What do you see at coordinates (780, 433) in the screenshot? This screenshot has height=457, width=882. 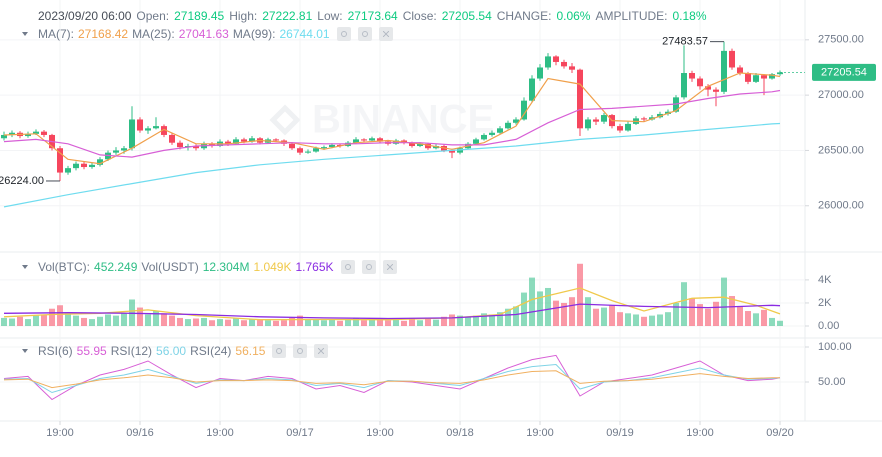 I see `x-tick-label: 09/20` at bounding box center [780, 433].